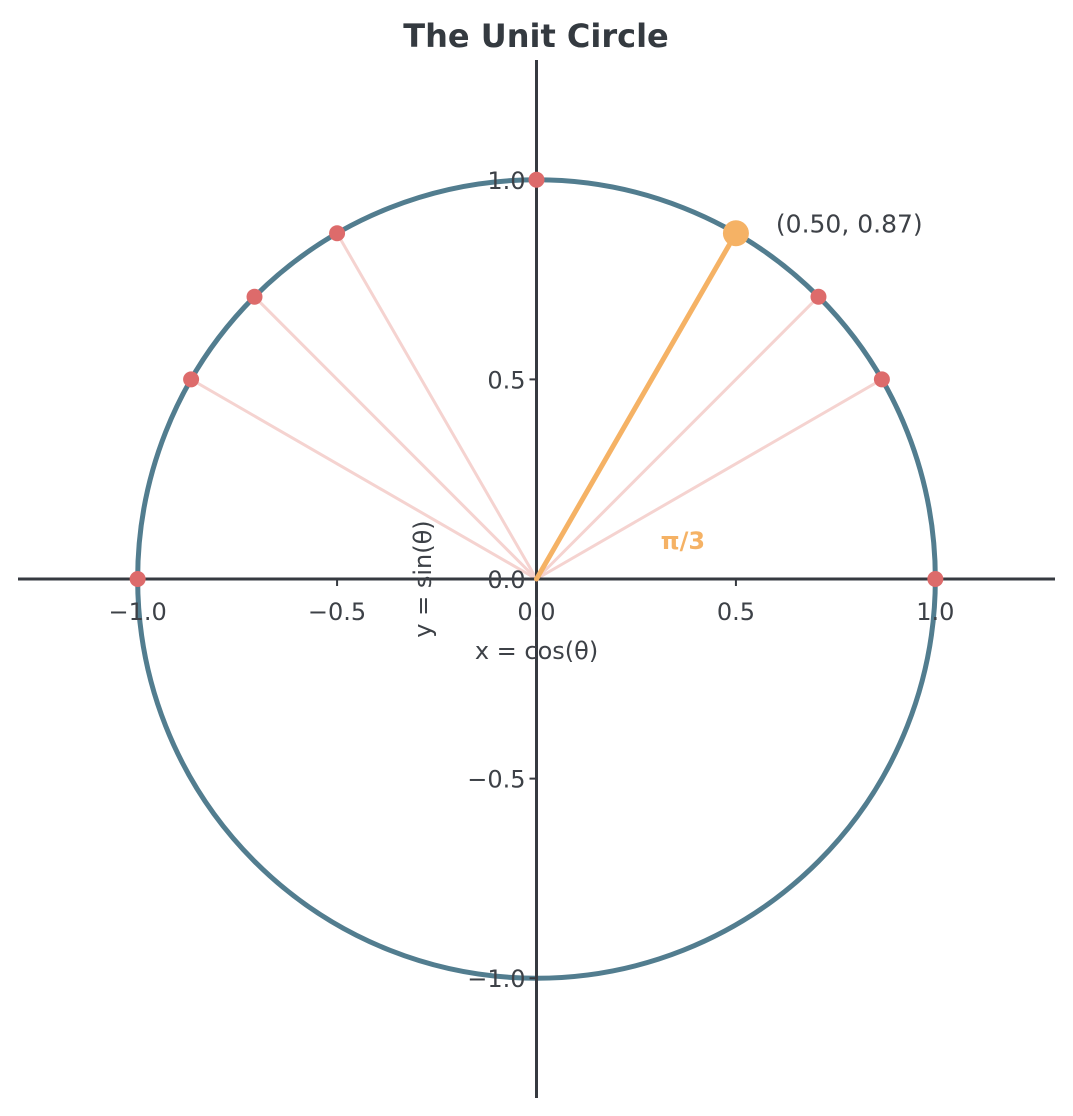 The height and width of the screenshot is (1116, 1073). Describe the element at coordinates (138, 612) in the screenshot. I see `x-tick-label-0: −1.0` at that location.